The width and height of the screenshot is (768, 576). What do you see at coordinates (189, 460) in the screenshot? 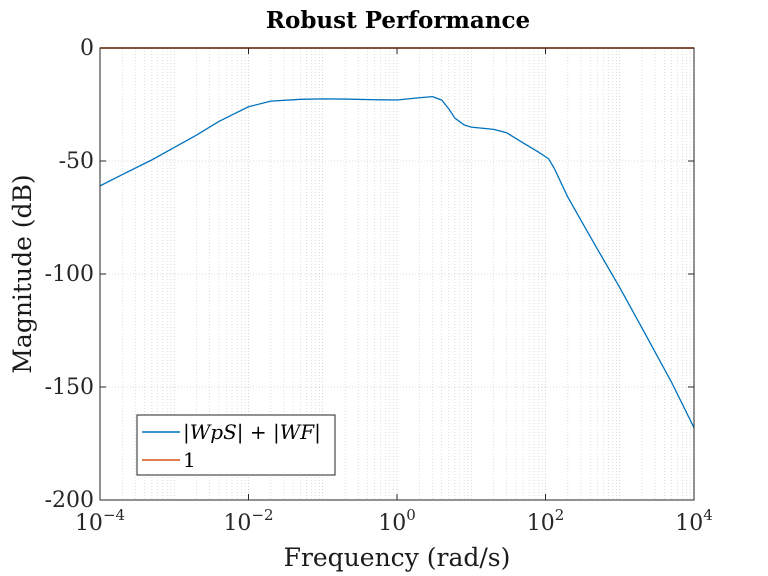
I see `legend-label-series-2: 1` at bounding box center [189, 460].